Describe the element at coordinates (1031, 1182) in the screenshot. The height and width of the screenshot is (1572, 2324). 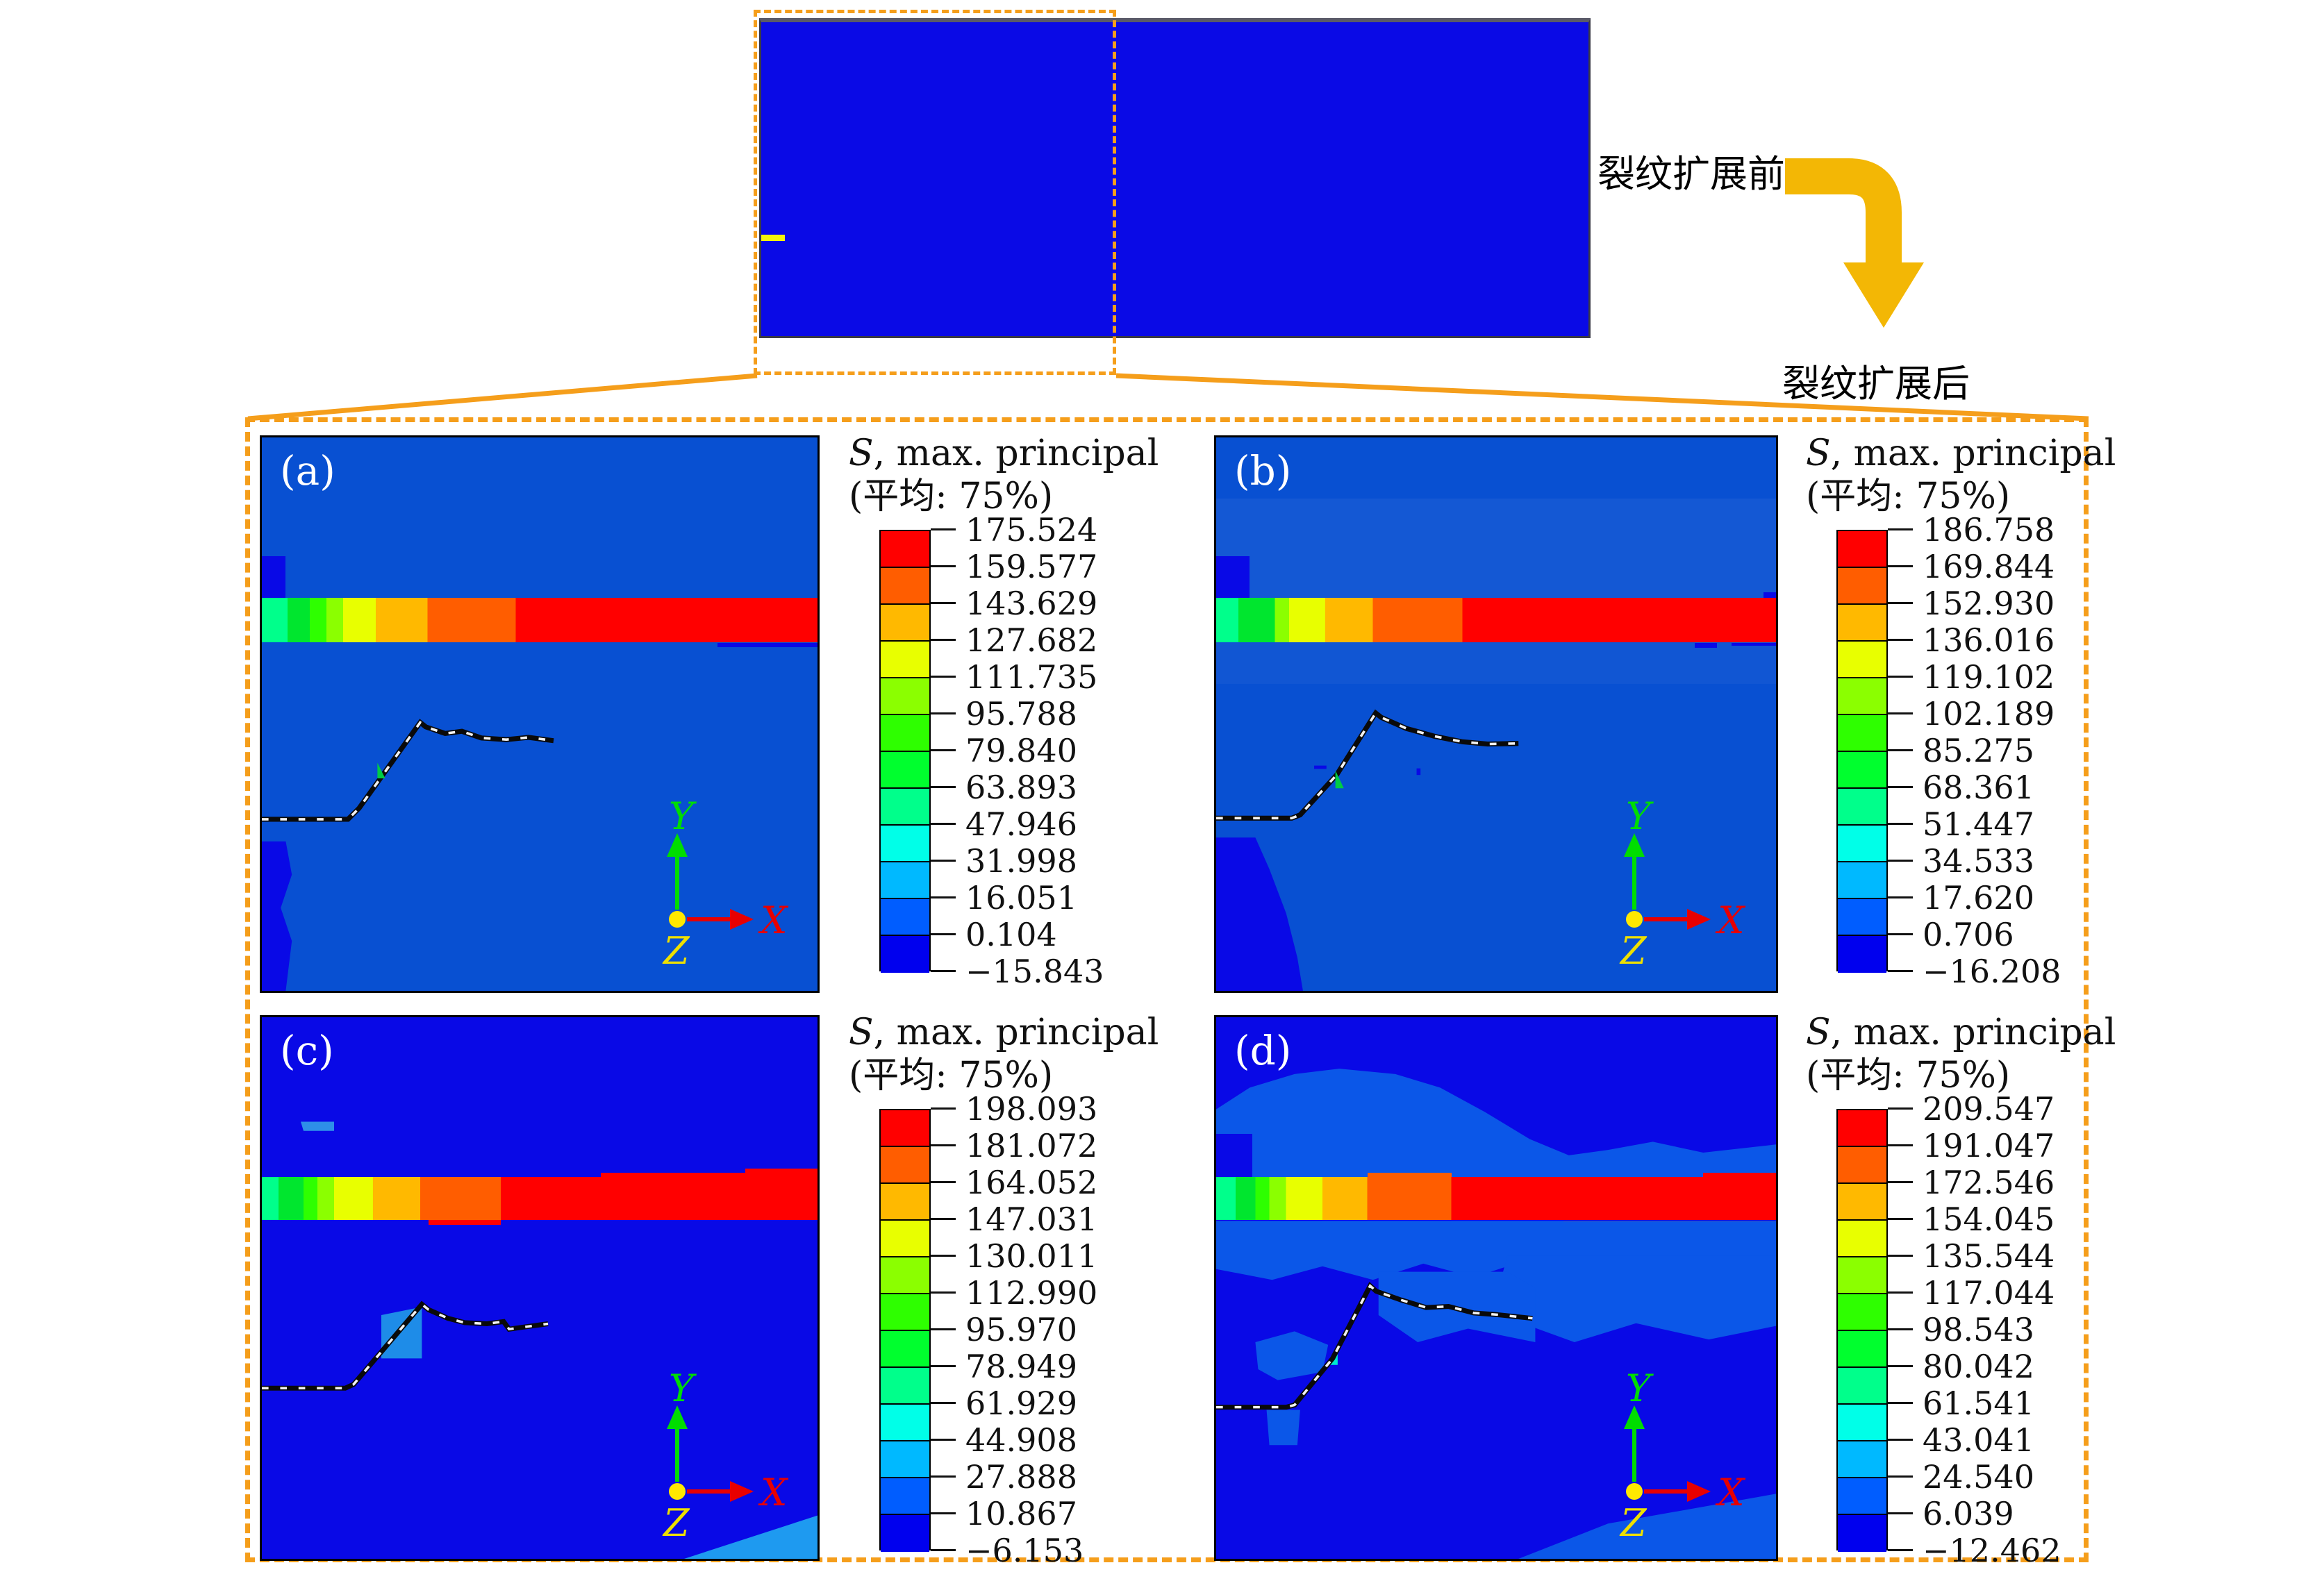
I see `legend-tick-value: 164.052` at that location.